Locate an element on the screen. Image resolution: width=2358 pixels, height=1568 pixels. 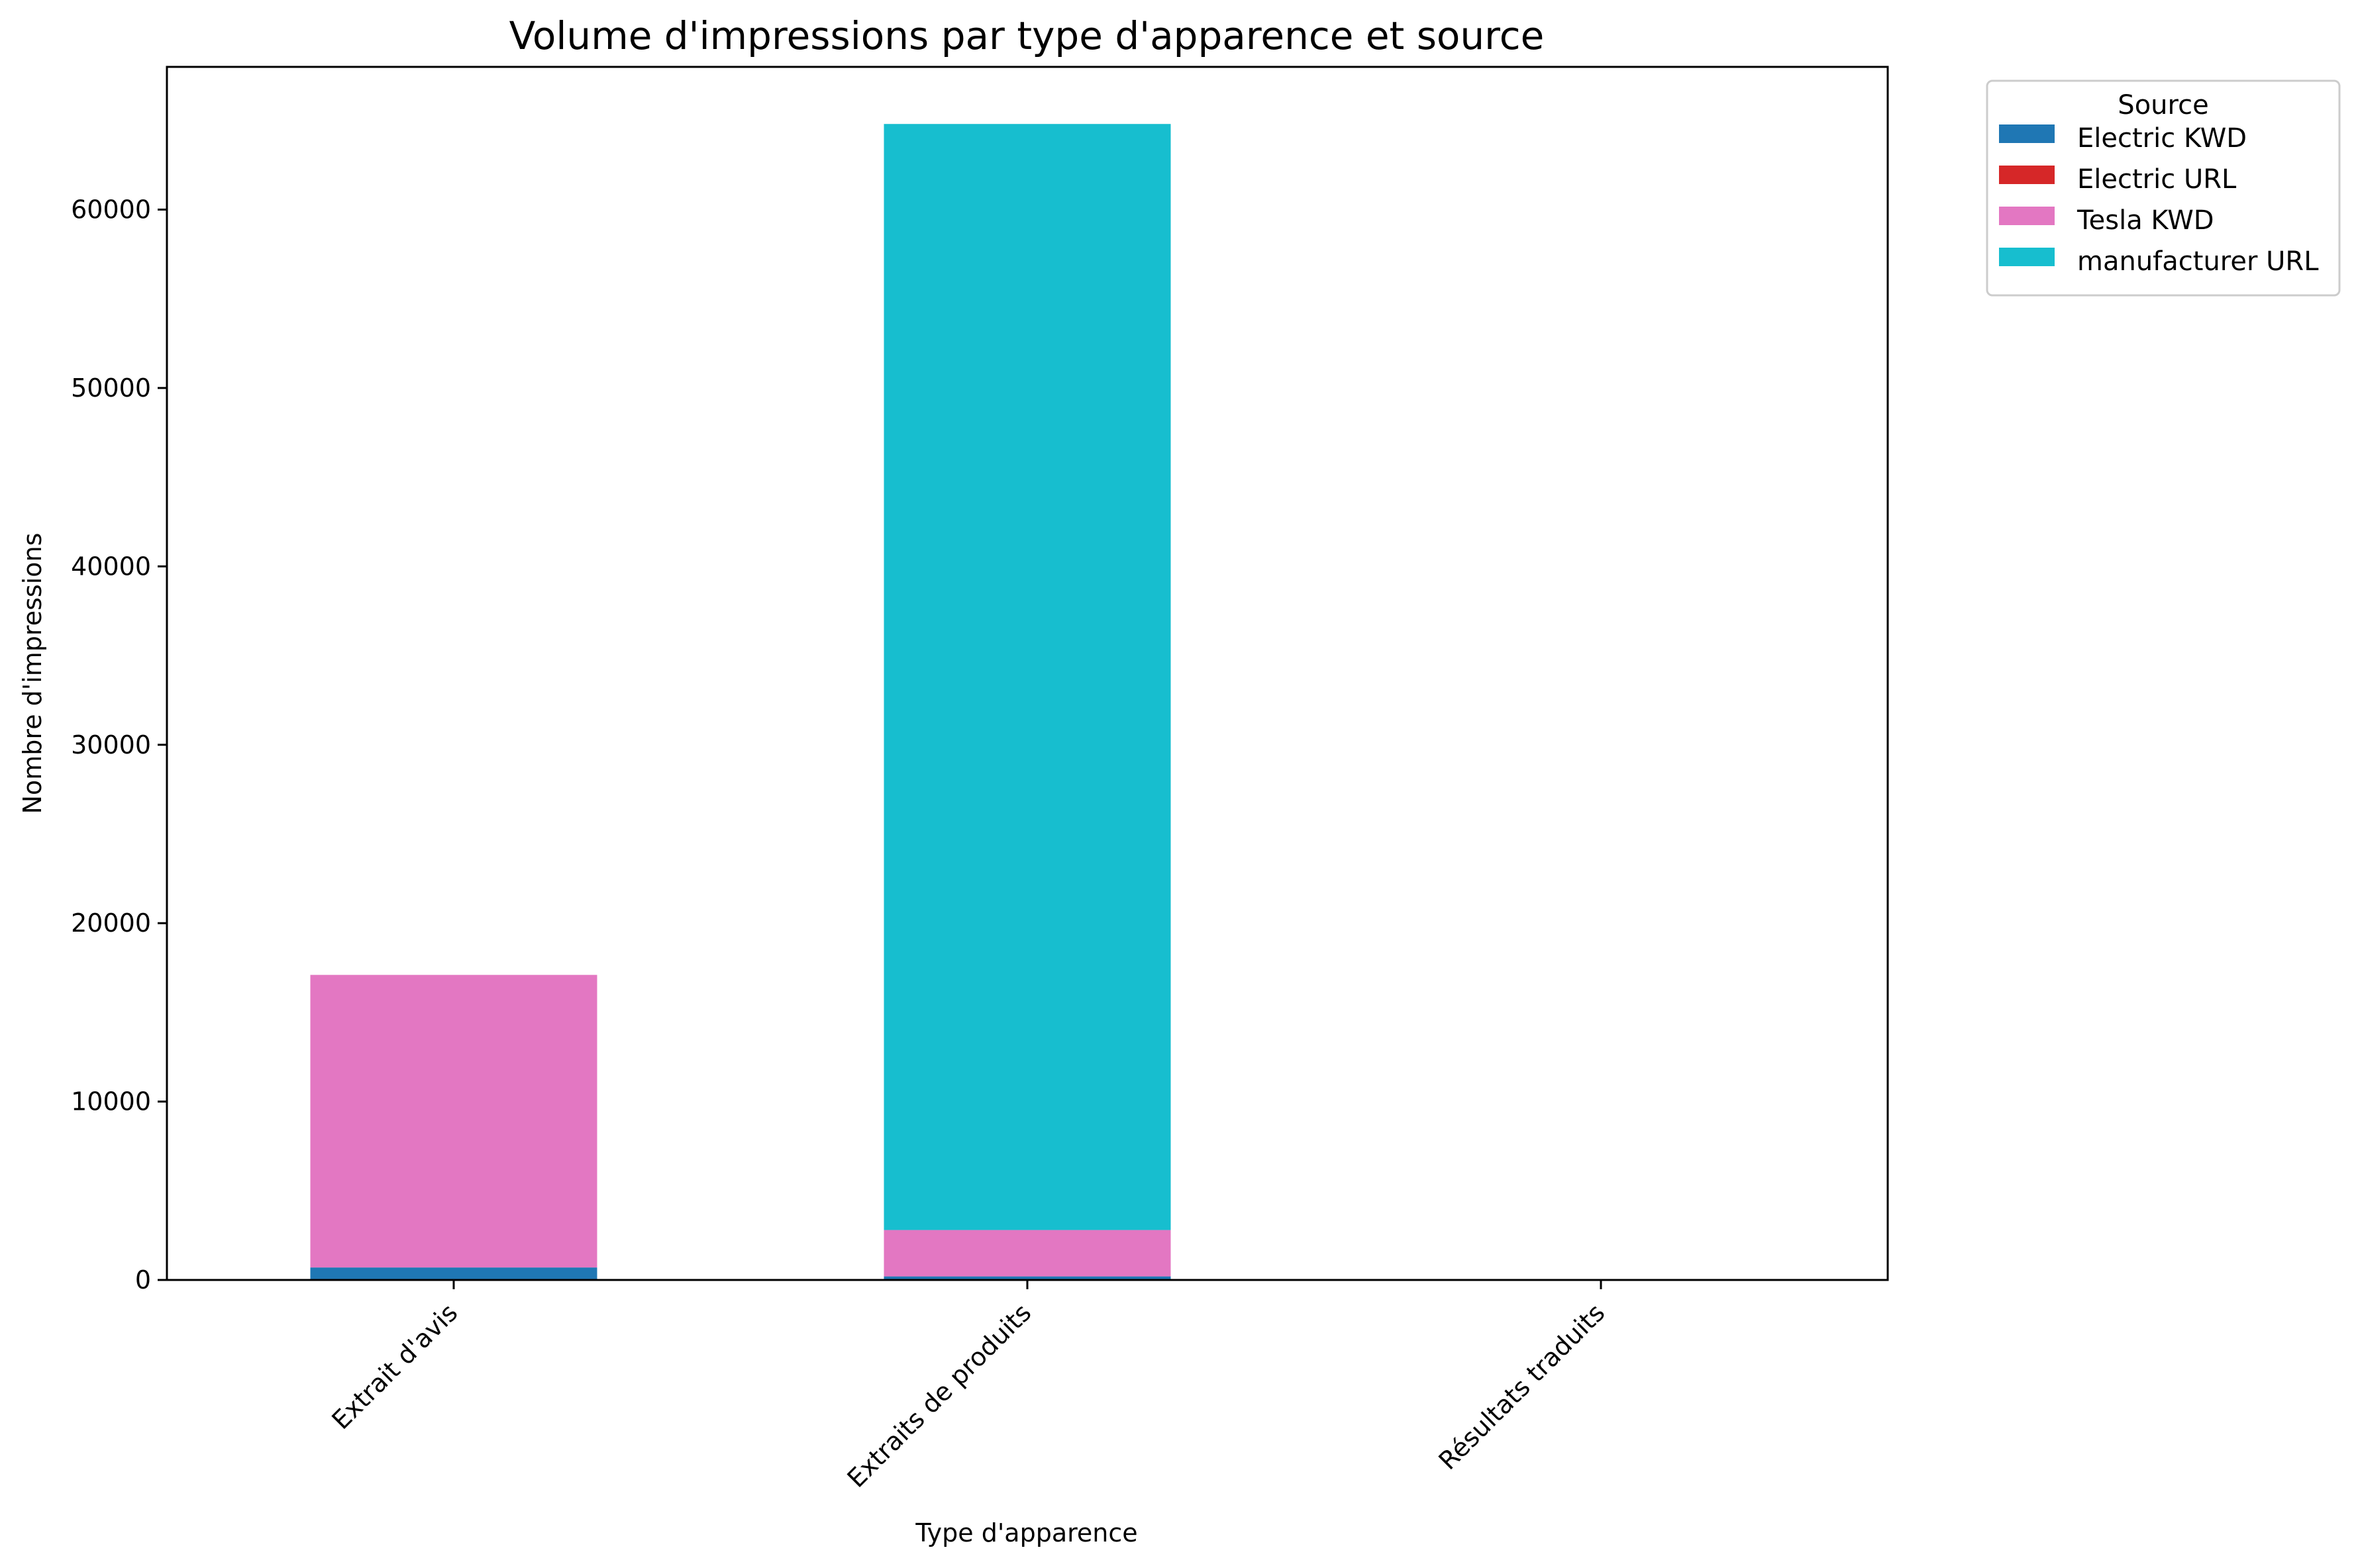
x-tick-label: Extraits de produits is located at coordinates (939, 1395).